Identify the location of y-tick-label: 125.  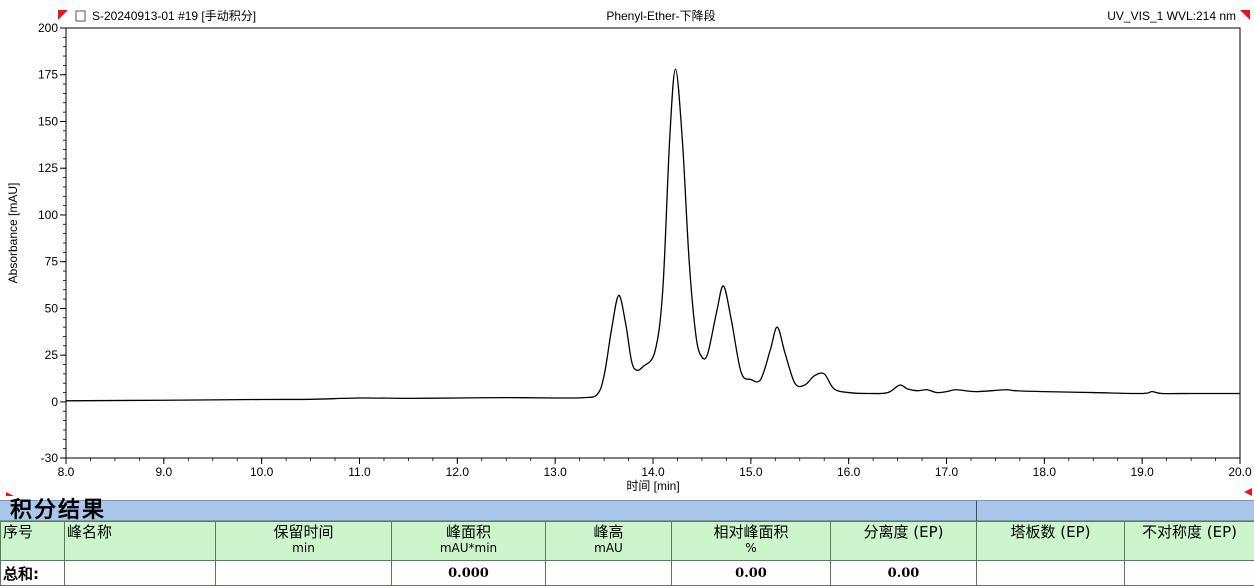
(48, 168).